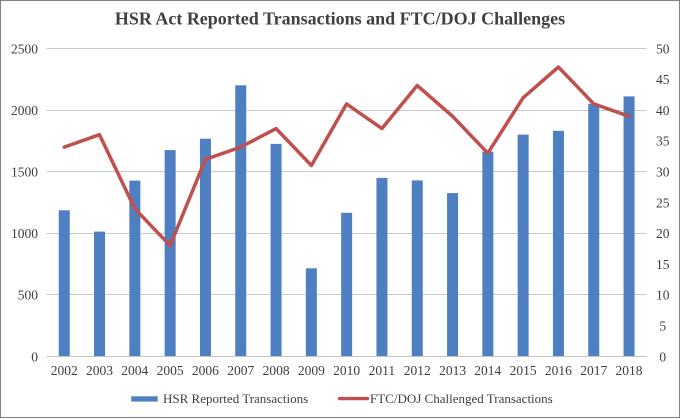 The height and width of the screenshot is (419, 680). I want to click on svg-text: 1500, so click(24, 172).